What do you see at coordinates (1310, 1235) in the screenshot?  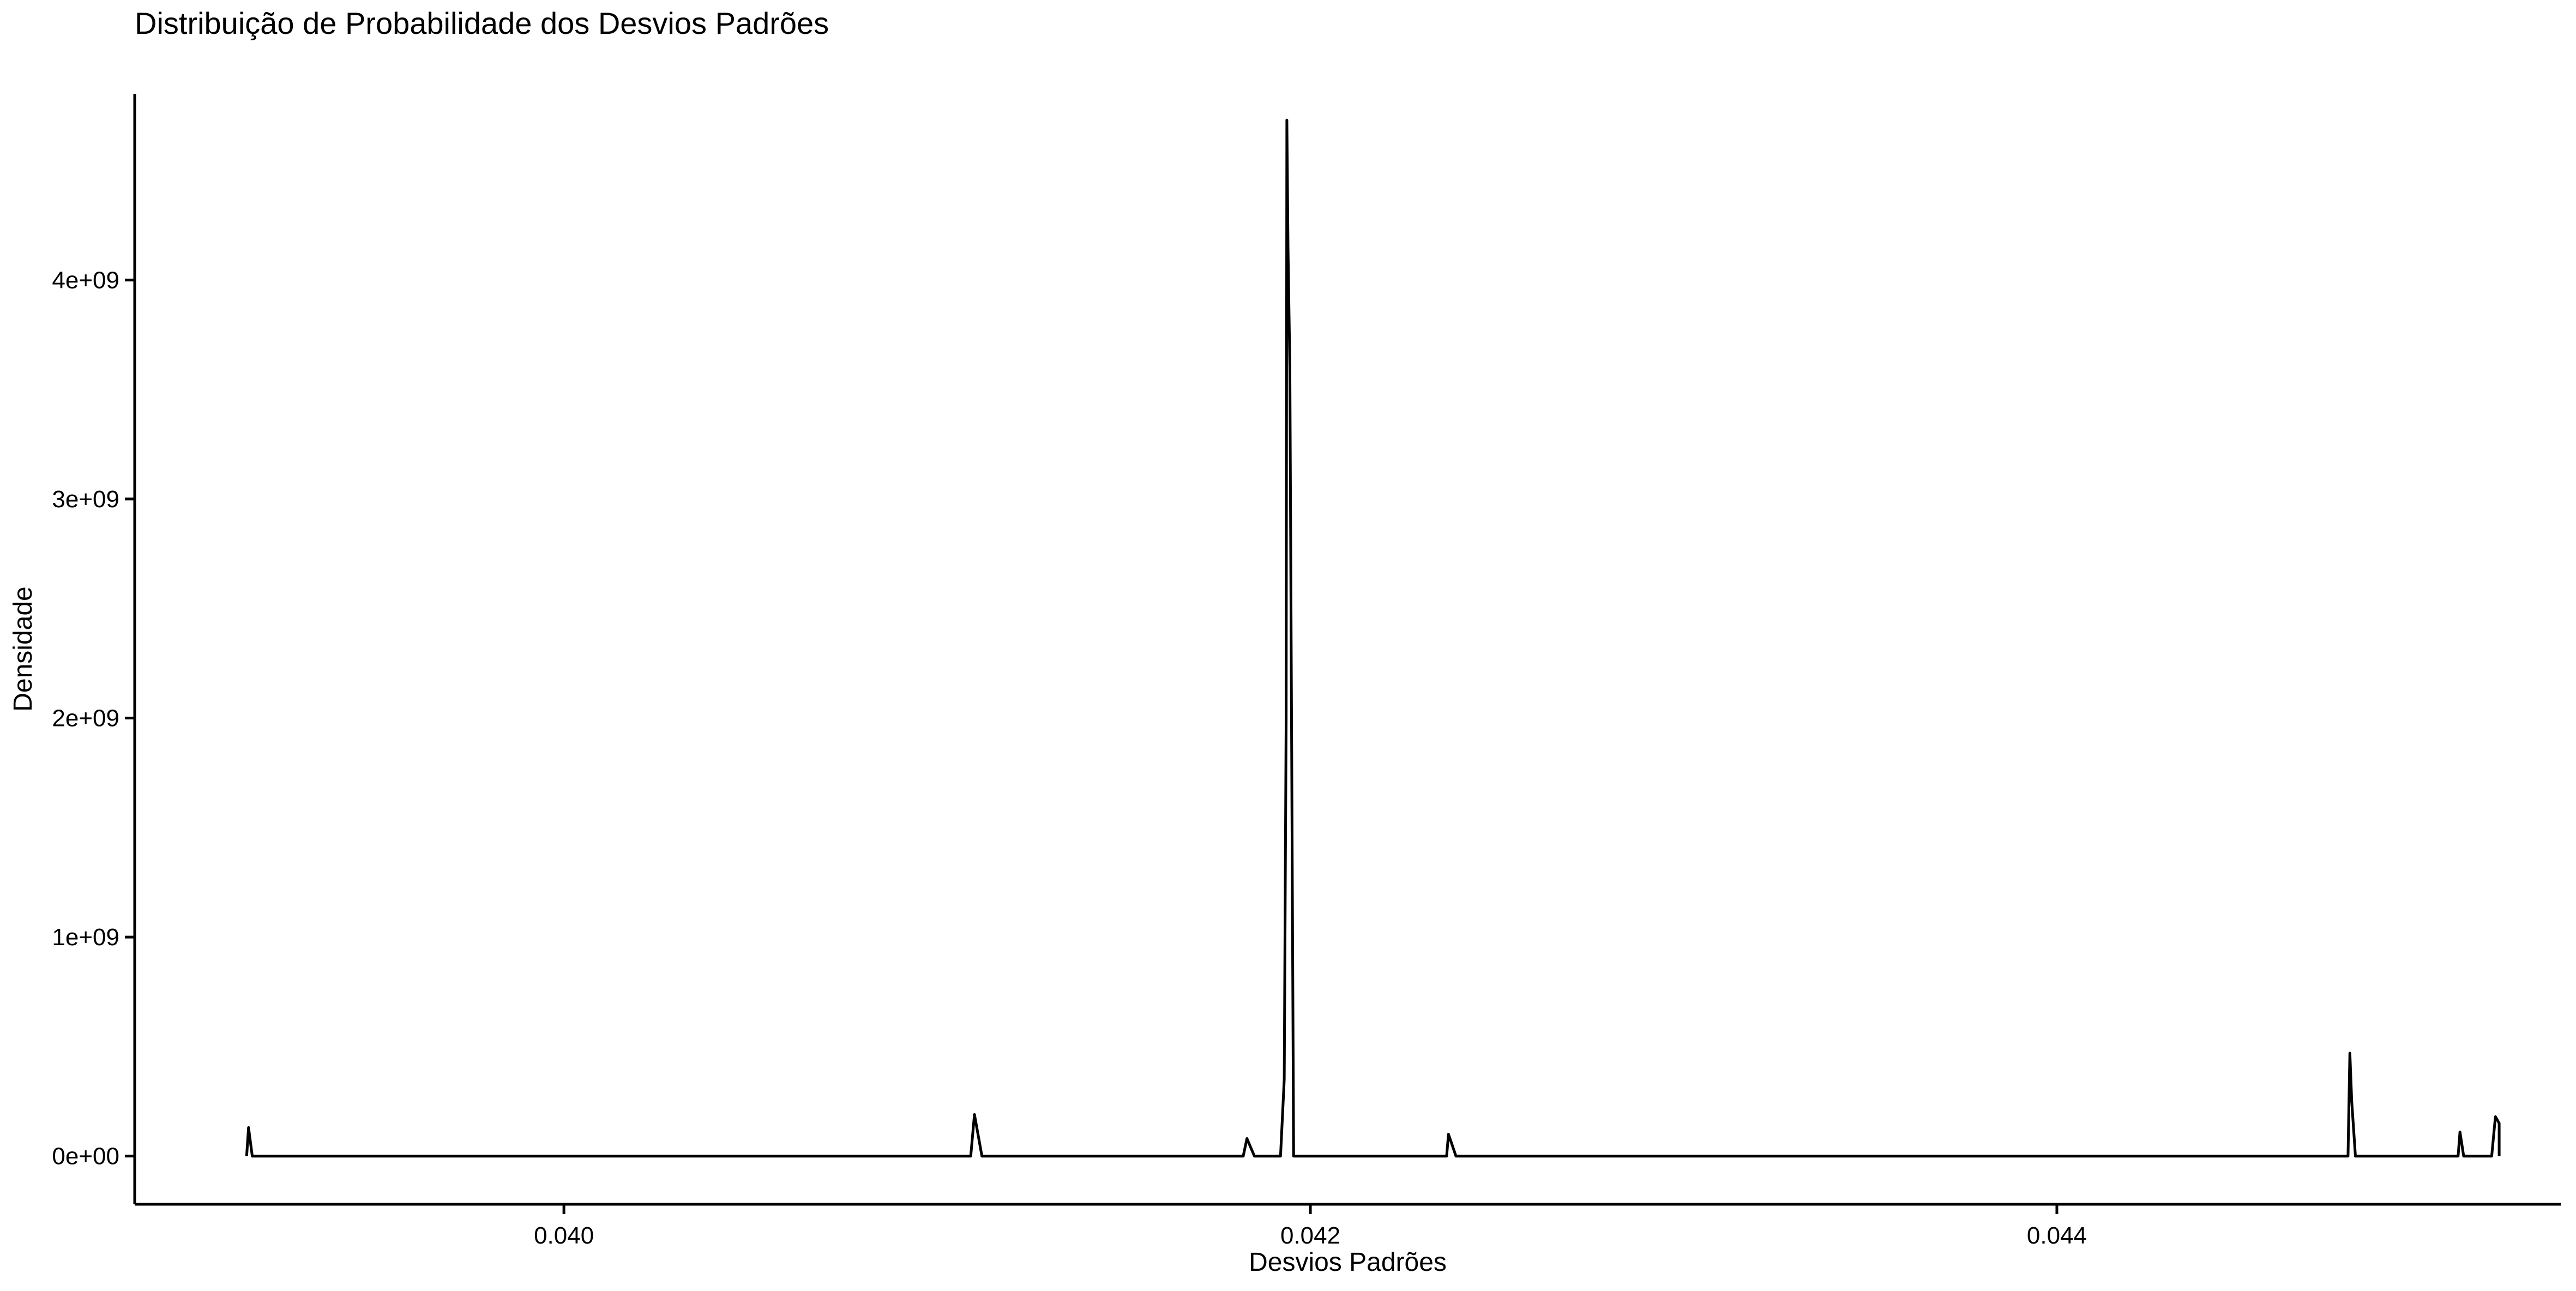 I see `x-tick-label: 0.042` at bounding box center [1310, 1235].